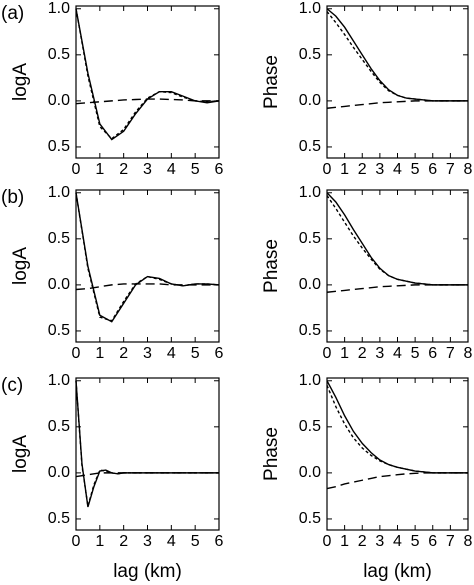 This screenshot has height=585, width=474. Describe the element at coordinates (12, 385) in the screenshot. I see `panel-label: (c)` at that location.